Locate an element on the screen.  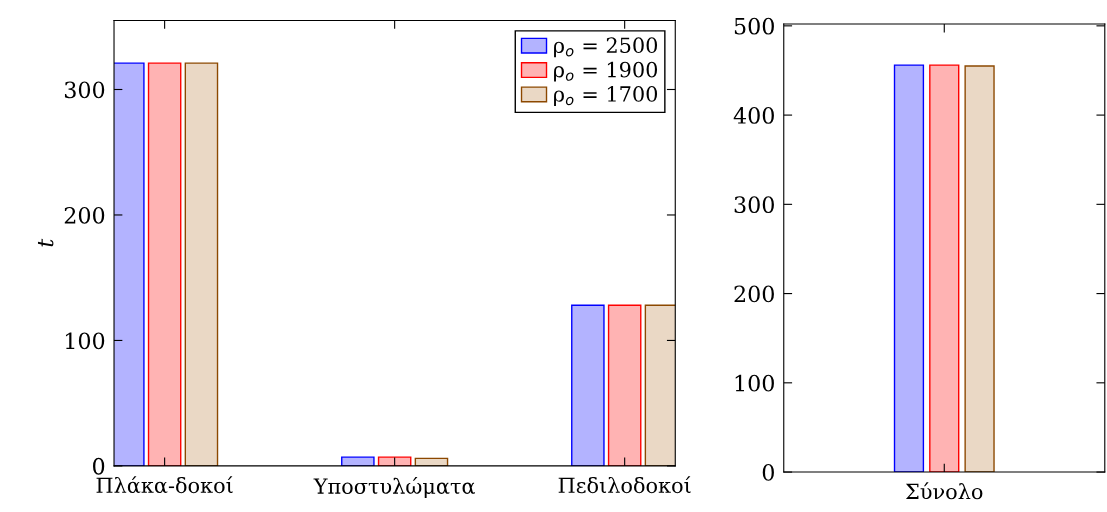
x-tick-label: Σύνολο is located at coordinates (944, 491).